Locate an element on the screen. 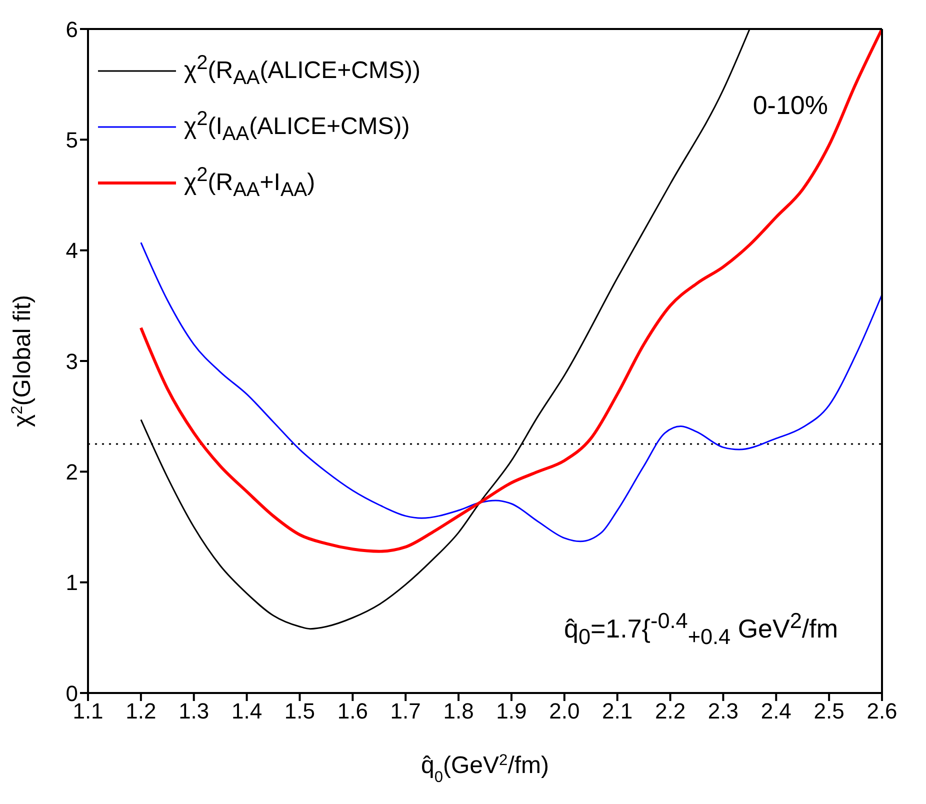 The height and width of the screenshot is (804, 926). x-tick-label: 2.4 is located at coordinates (776, 711).